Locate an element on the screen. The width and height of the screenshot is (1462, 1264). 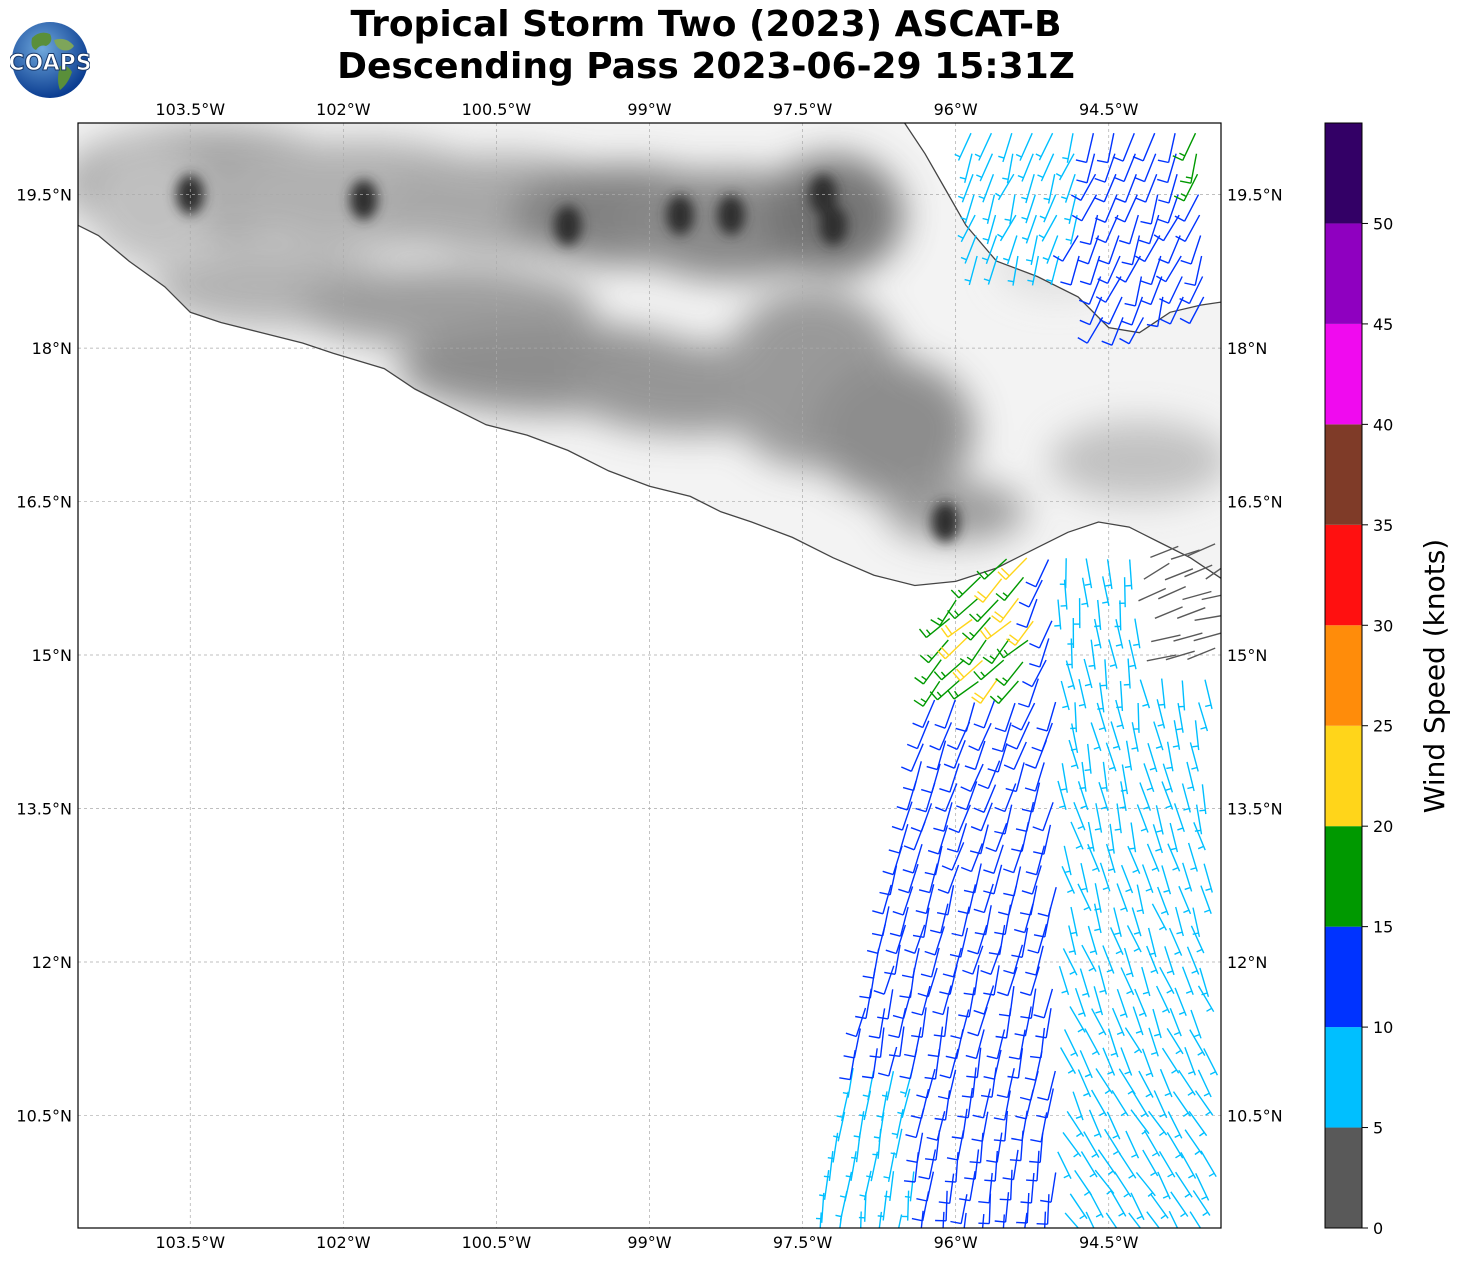
terrain-blob is located at coordinates (894, 429).